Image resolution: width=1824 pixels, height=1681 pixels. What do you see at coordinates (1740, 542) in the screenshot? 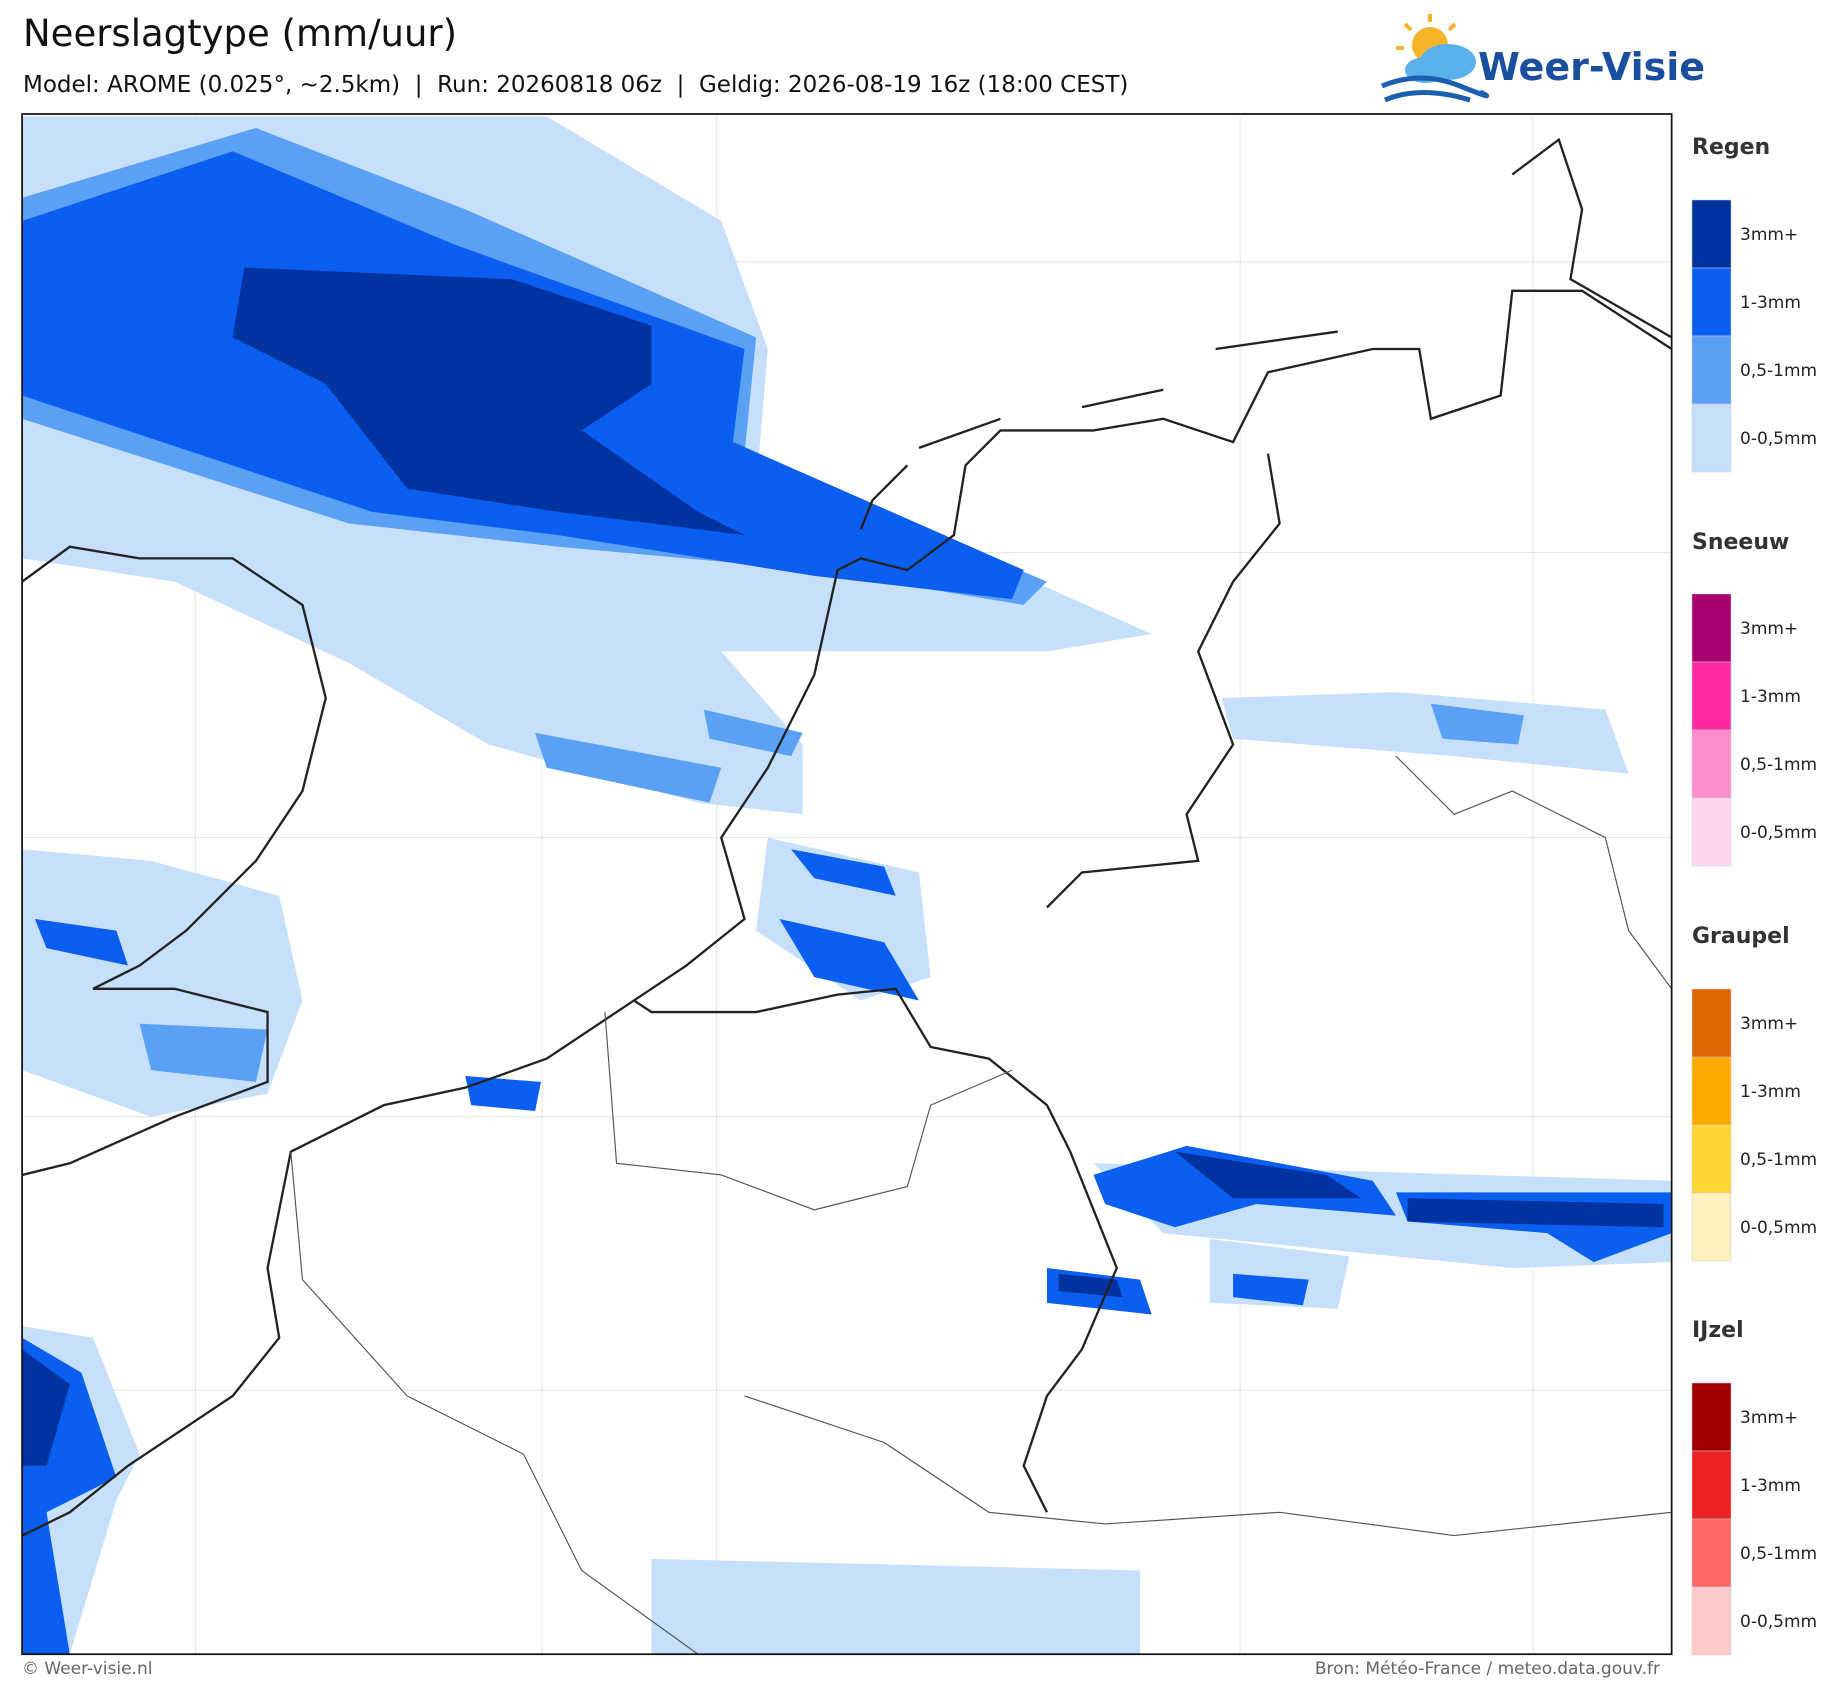
I see `legend-title: Sneeuw` at bounding box center [1740, 542].